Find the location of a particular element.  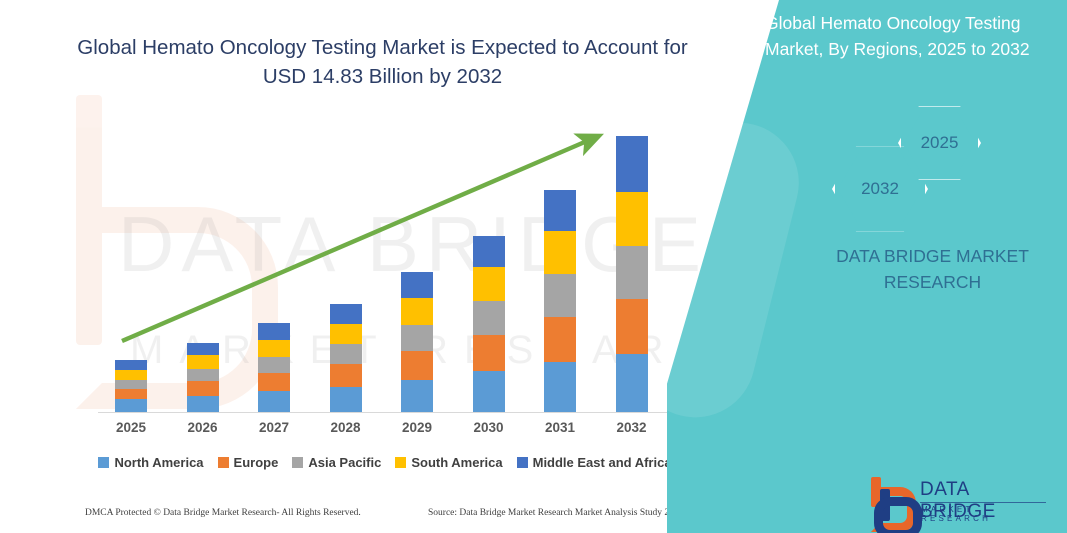

hexagon-end-year-label: 2032 is located at coordinates (880, 188).